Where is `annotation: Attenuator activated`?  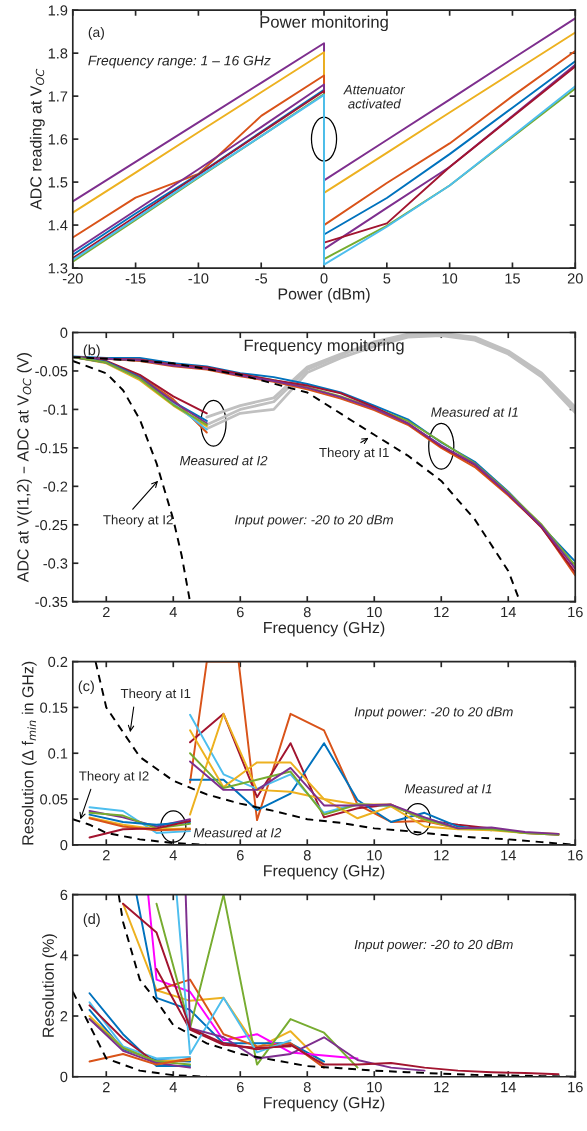 annotation: Attenuator activated is located at coordinates (374, 97).